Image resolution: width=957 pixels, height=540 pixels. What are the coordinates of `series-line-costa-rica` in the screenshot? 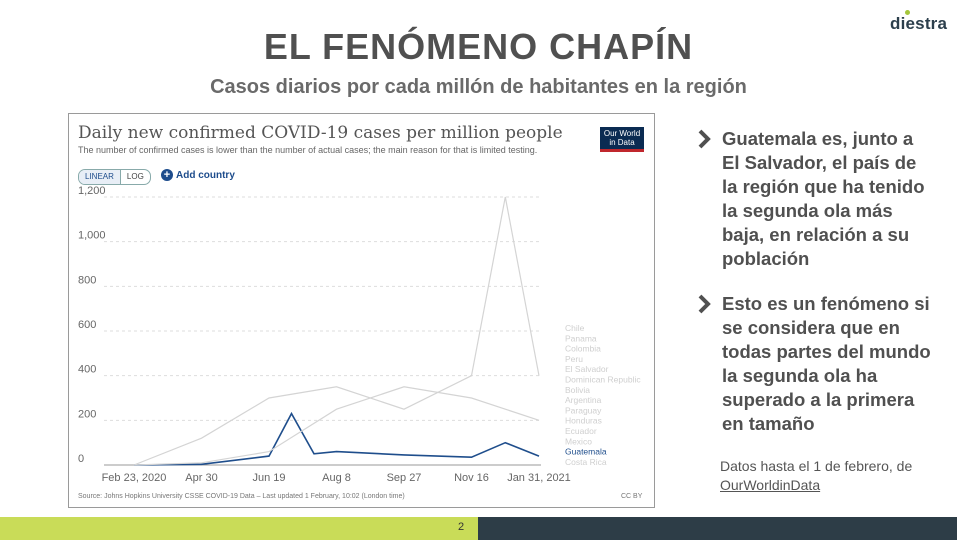 It's located at (336, 426).